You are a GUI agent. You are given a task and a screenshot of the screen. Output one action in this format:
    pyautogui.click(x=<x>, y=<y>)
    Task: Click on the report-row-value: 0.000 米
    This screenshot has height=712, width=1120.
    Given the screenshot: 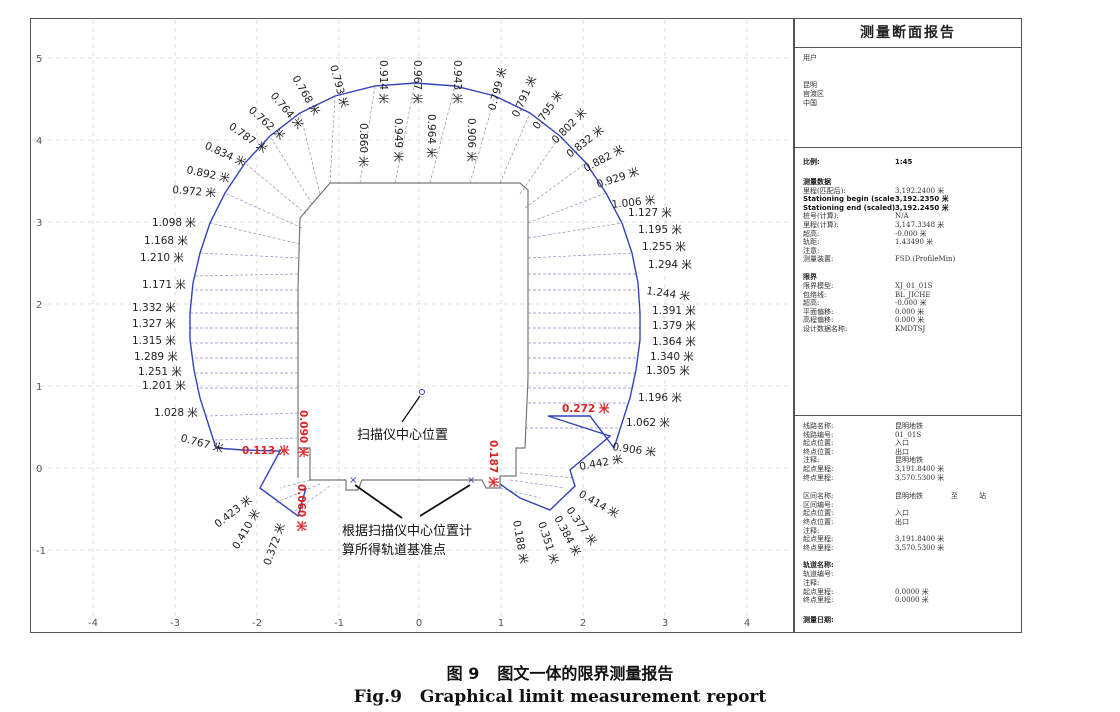 What is the action you would take?
    pyautogui.click(x=910, y=320)
    